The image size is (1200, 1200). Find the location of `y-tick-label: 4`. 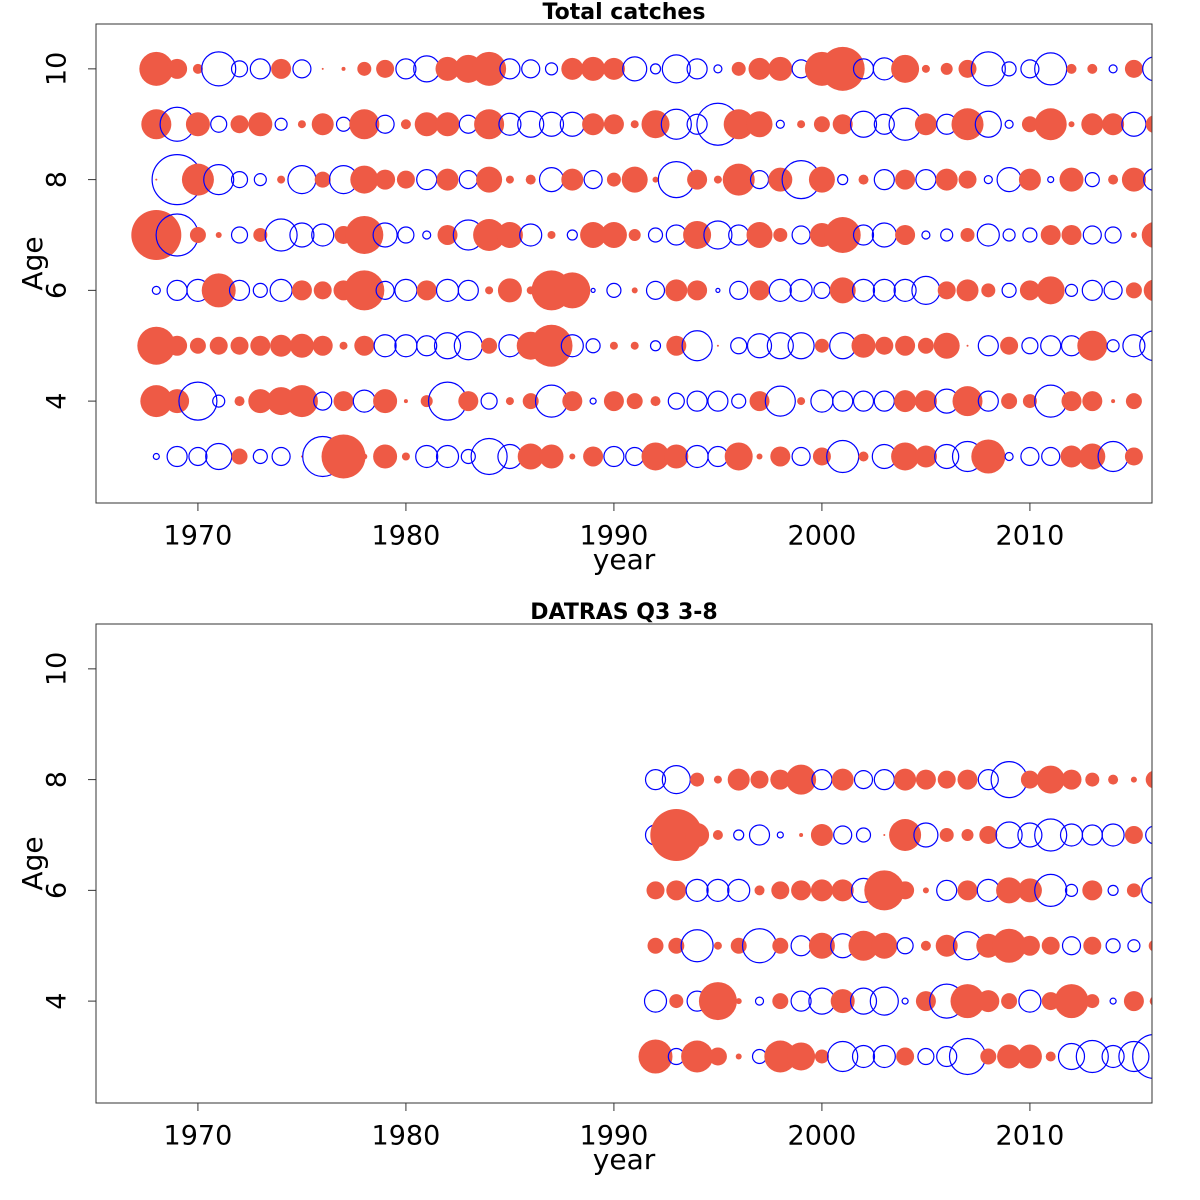

y-tick-label: 4 is located at coordinates (57, 401).